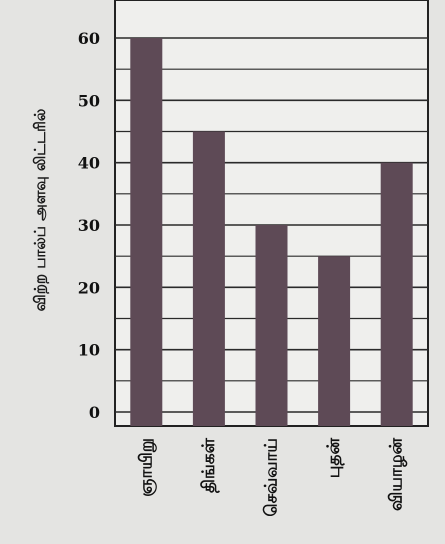 This screenshot has width=445, height=544. I want to click on x-category-label: திங்கள், so click(209, 465).